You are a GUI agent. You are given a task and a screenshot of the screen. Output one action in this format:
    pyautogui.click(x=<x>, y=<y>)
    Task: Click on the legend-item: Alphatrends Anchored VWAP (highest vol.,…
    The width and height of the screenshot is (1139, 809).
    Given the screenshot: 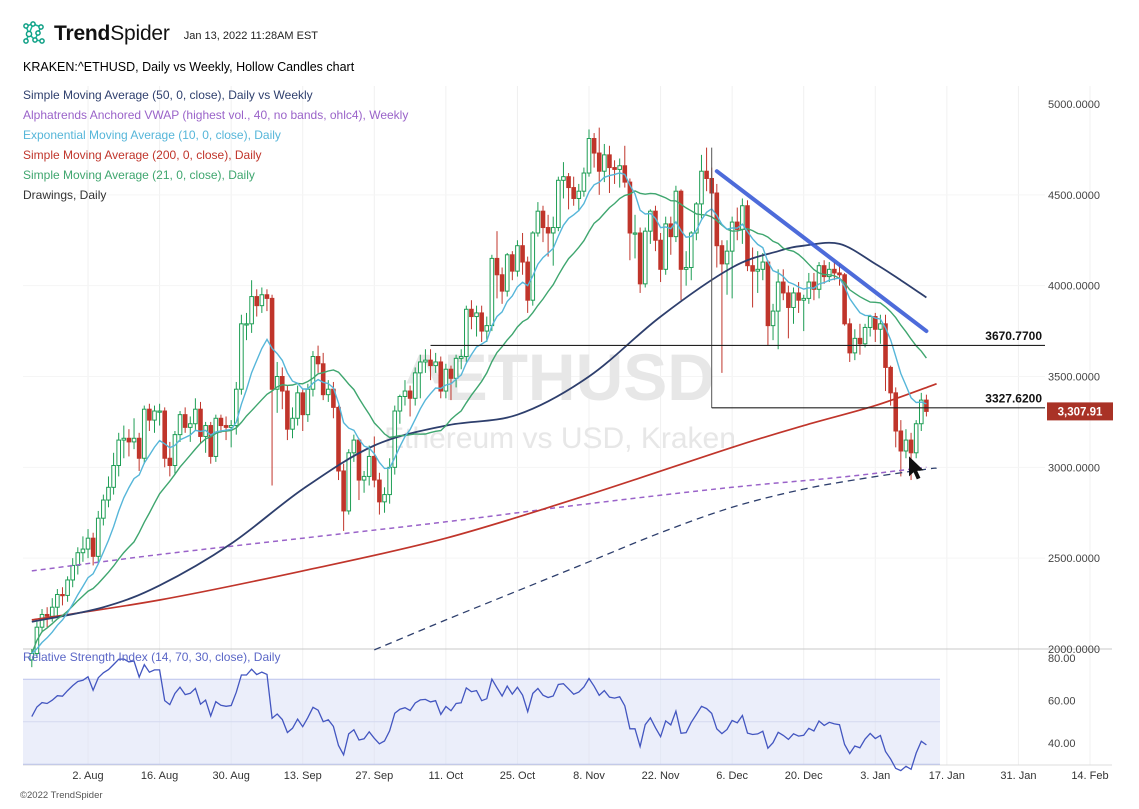 What is the action you would take?
    pyautogui.click(x=216, y=115)
    